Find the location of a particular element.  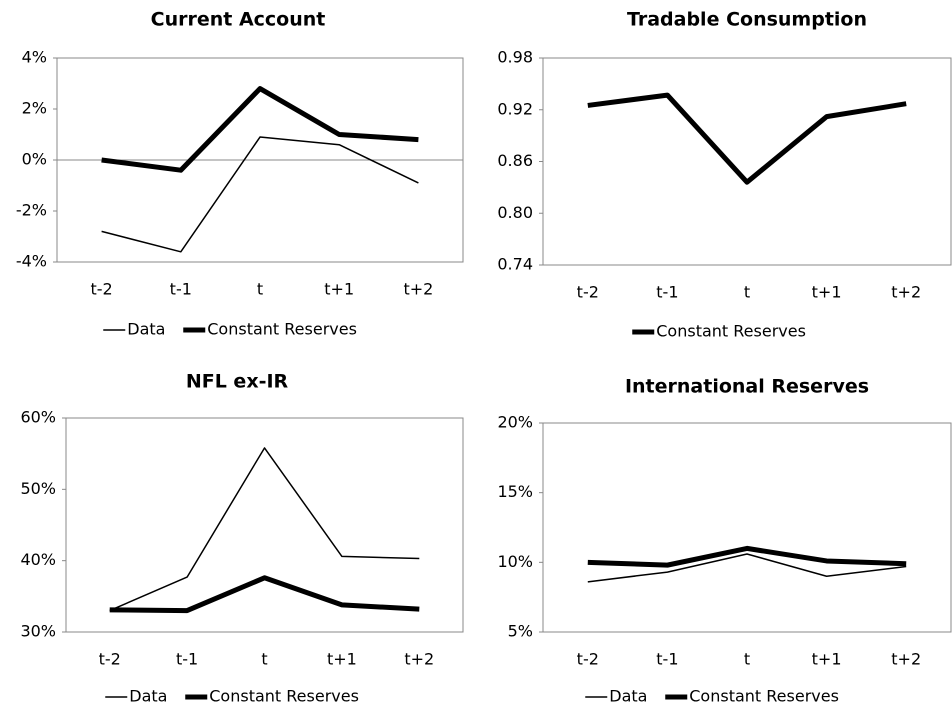

y-tick-label: 0% is located at coordinates (34, 159).